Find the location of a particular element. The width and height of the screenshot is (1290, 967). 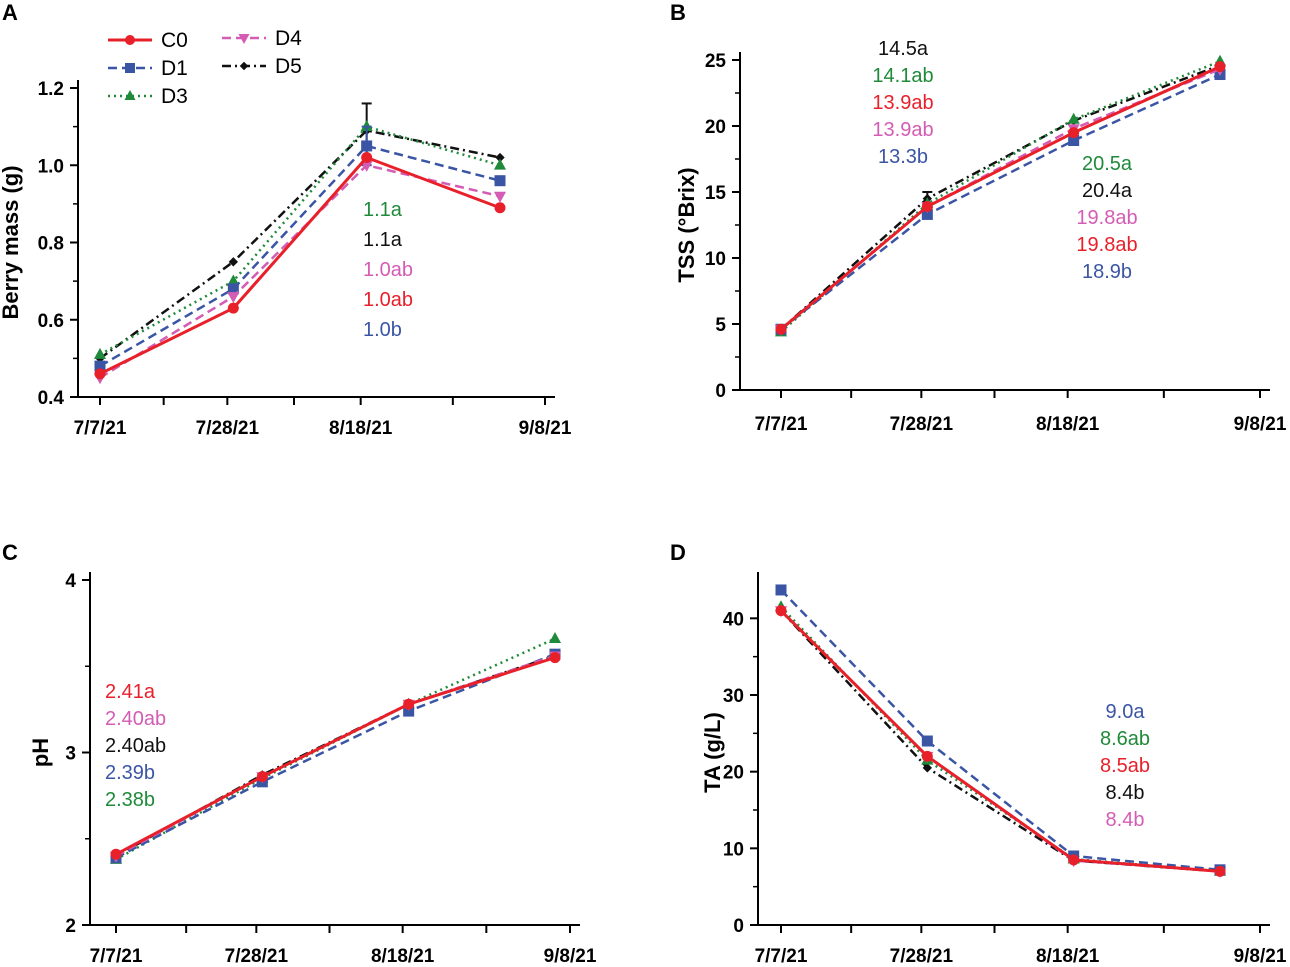

y-tick-label: 20 is located at coordinates (715, 127).